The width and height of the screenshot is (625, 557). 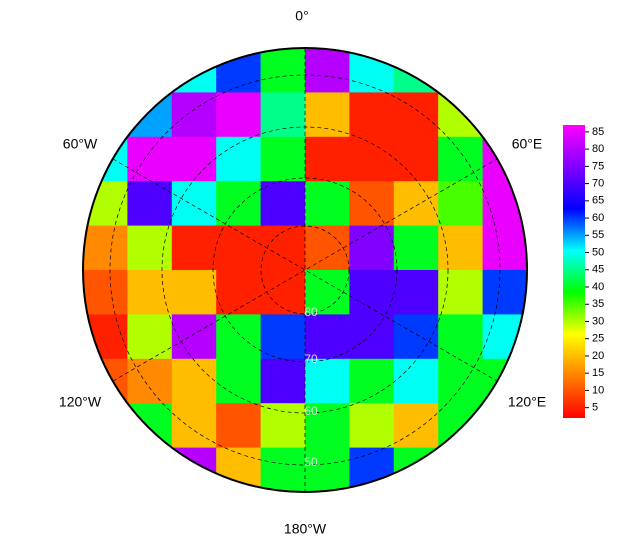 I want to click on latitude-label: 60, so click(x=311, y=411).